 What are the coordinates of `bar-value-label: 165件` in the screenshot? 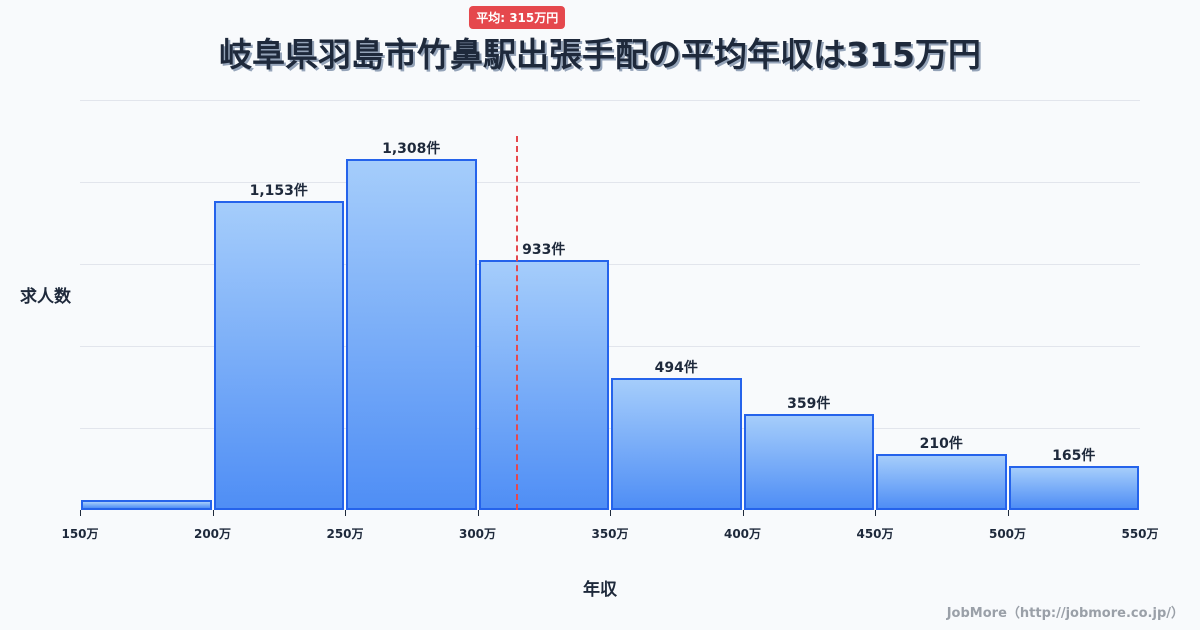 It's located at (1074, 455).